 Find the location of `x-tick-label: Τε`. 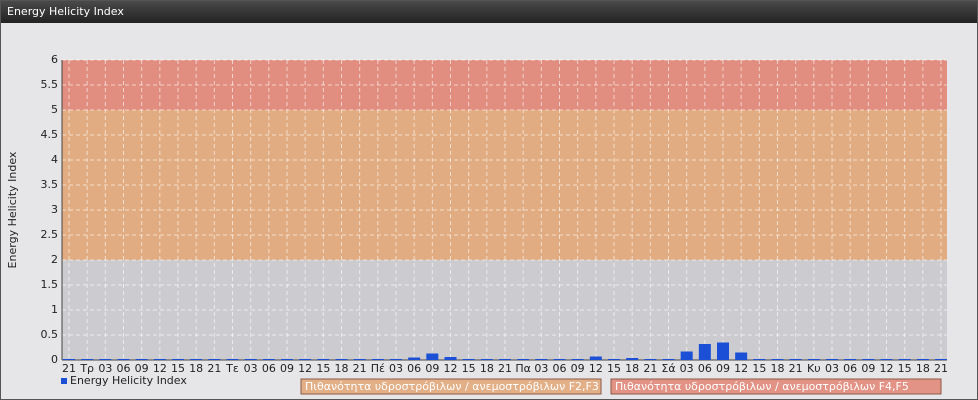

x-tick-label: Τε is located at coordinates (232, 368).